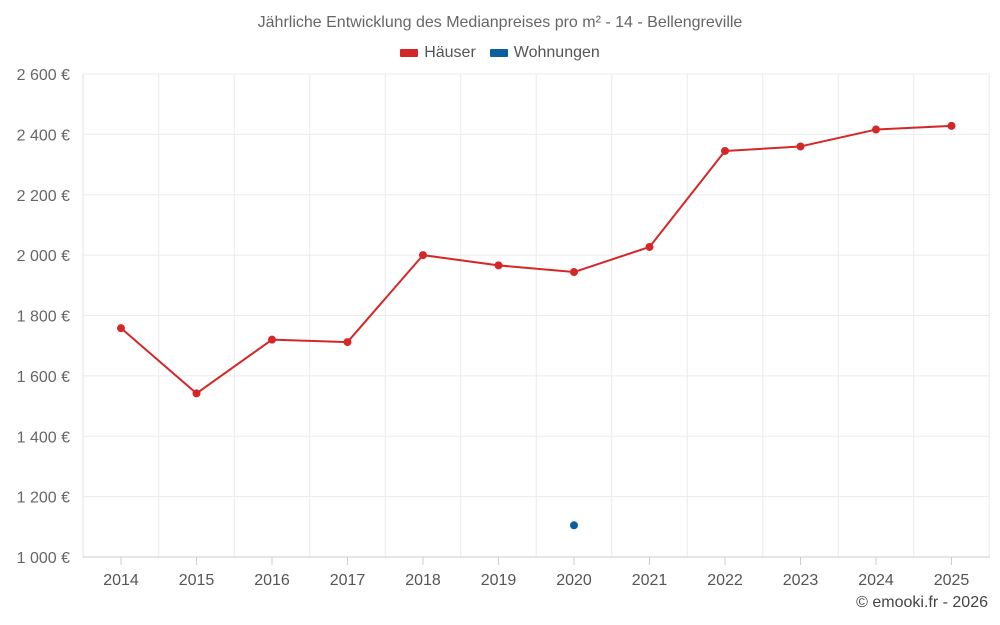 This screenshot has width=1000, height=625. Describe the element at coordinates (348, 580) in the screenshot. I see `x-tick-label: 2017` at that location.